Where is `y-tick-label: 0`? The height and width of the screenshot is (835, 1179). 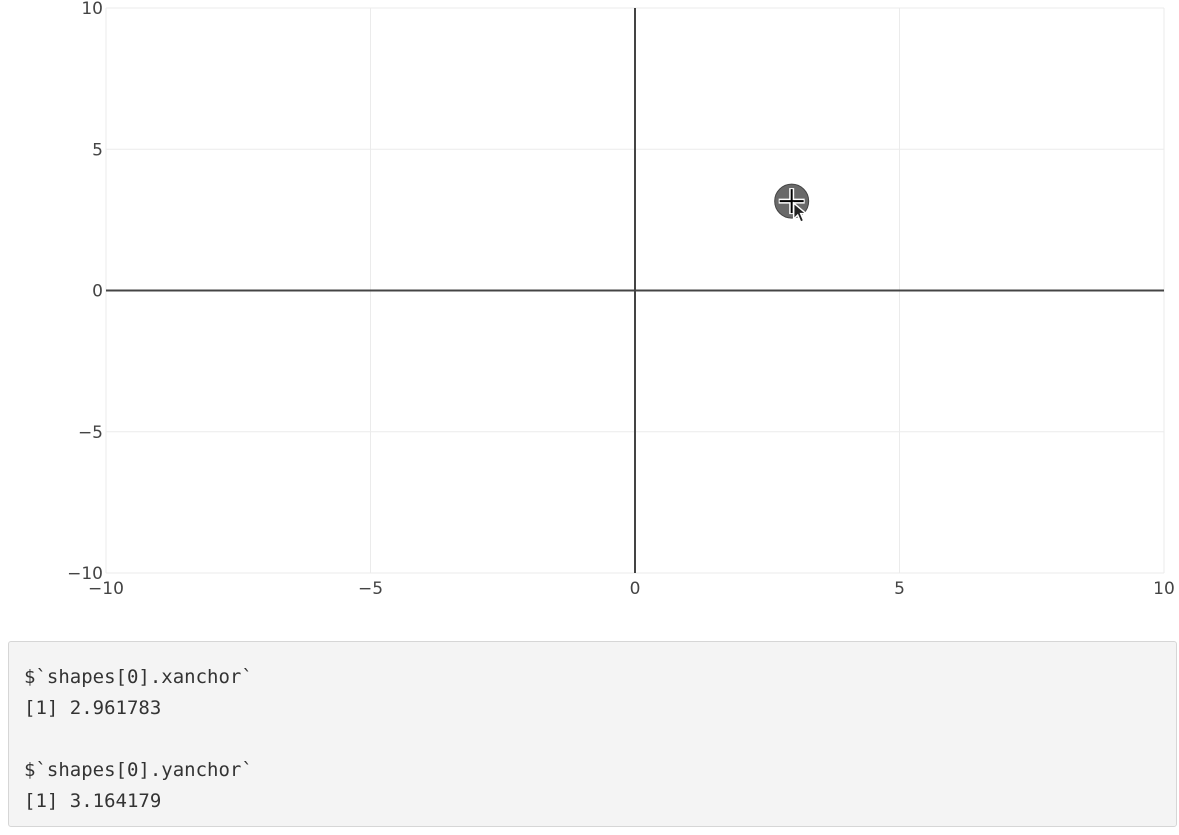 y-tick-label: 0 is located at coordinates (97, 292).